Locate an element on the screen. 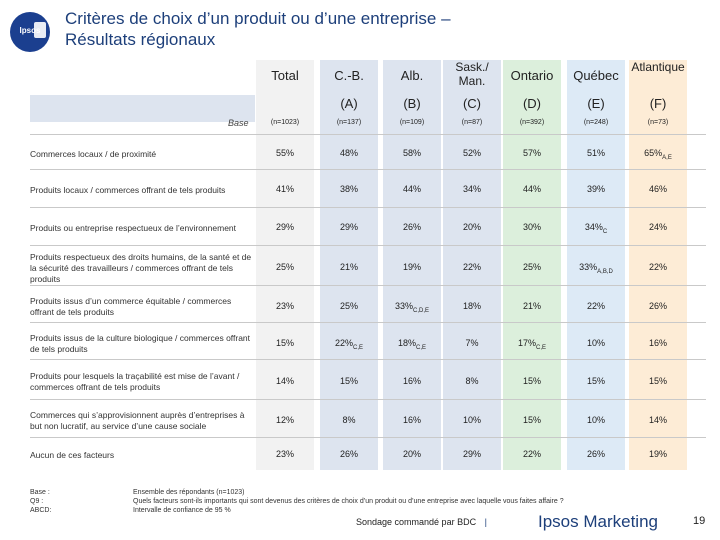 The image size is (720, 540). cell-value: 30% is located at coordinates (531, 227).